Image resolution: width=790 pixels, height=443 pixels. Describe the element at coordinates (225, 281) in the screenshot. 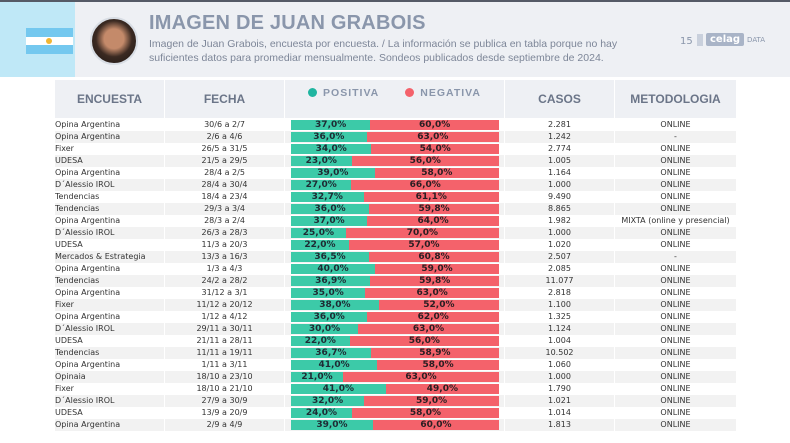

I see `fecha-cell: 24/2 a 28/2` at that location.